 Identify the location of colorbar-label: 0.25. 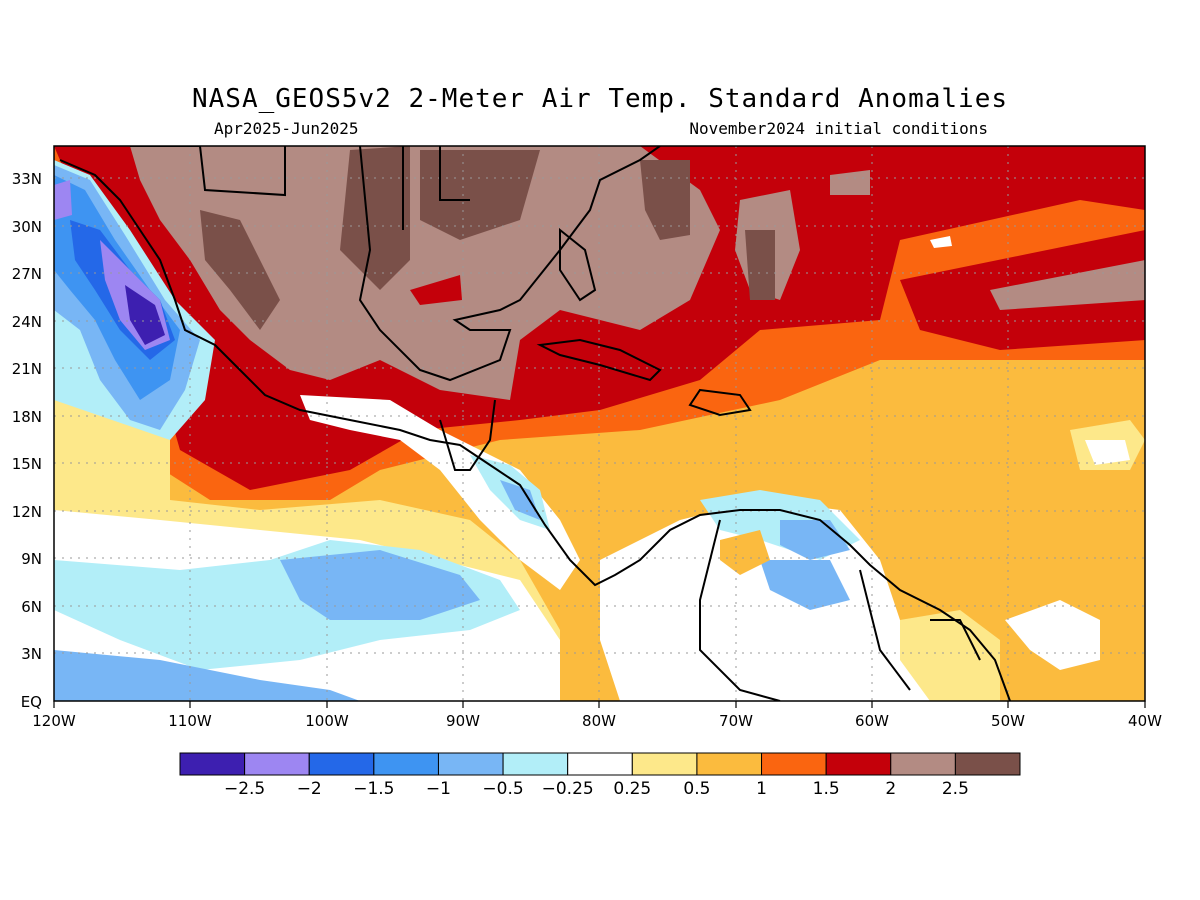
(632, 789).